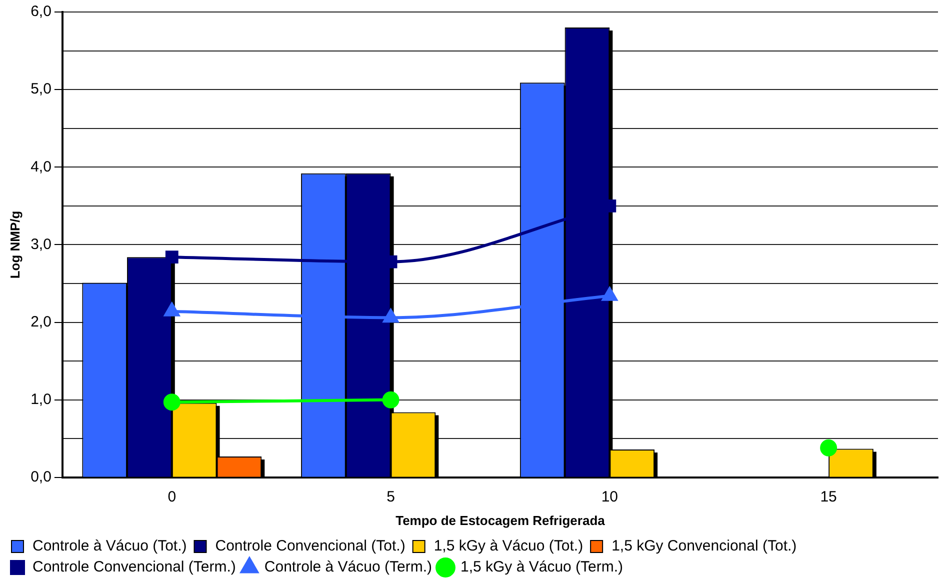 The height and width of the screenshot is (585, 948). Describe the element at coordinates (134, 567) in the screenshot. I see `legend-label: Controle Convencional (Term.)` at that location.